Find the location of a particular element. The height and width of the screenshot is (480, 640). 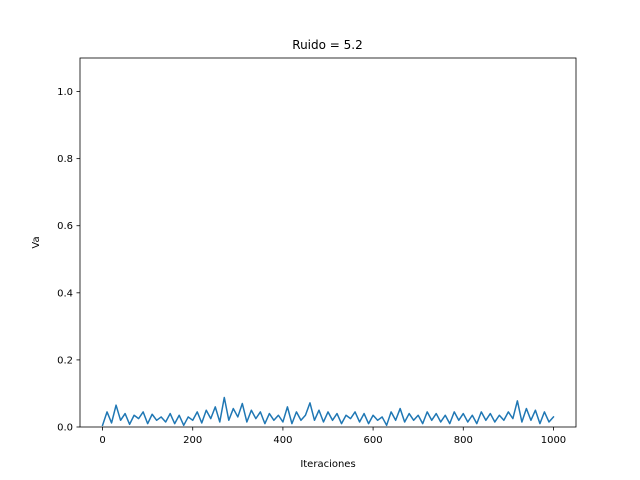

y-tick-label: 0.6 is located at coordinates (65, 226).